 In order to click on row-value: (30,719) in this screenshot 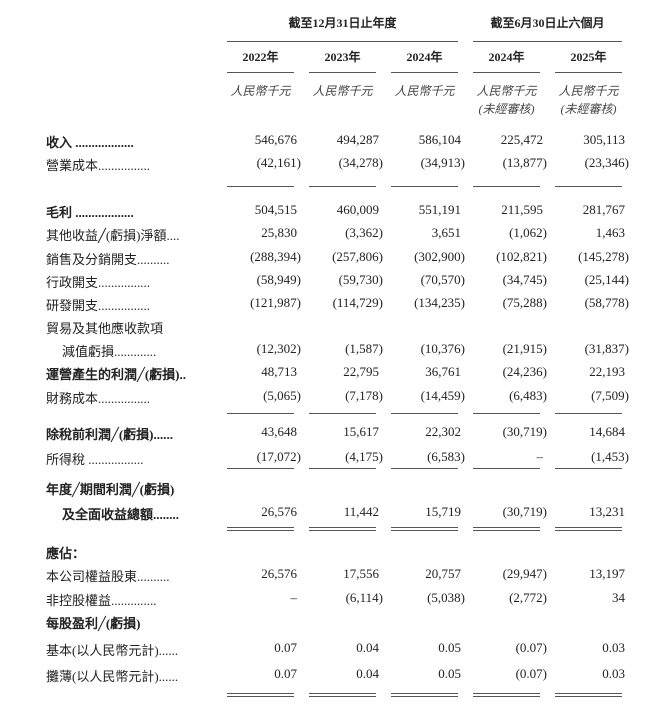, I will do `click(524, 511)`.